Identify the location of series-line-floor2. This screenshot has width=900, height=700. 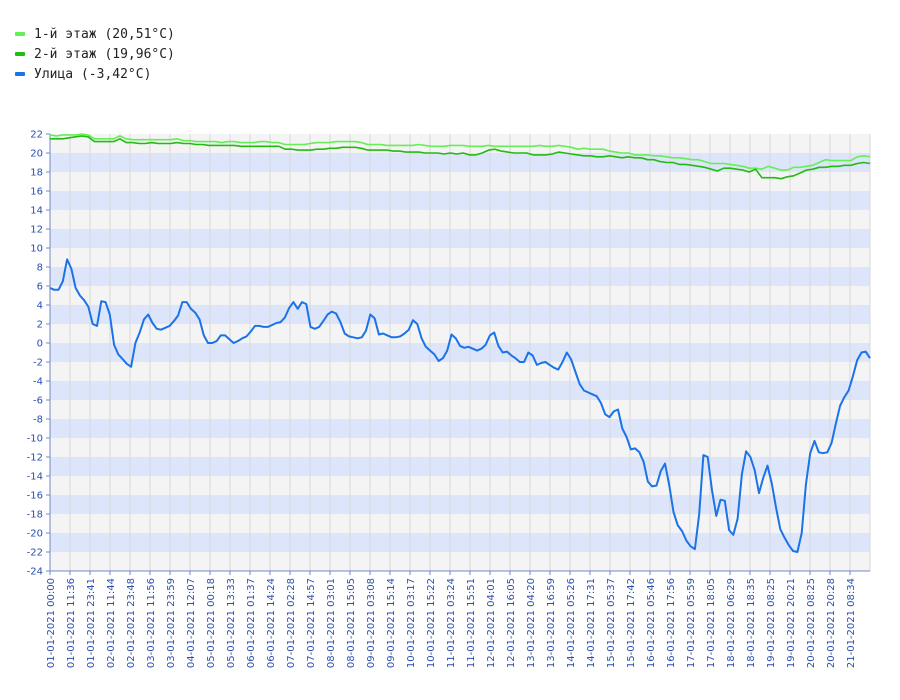
(460, 157).